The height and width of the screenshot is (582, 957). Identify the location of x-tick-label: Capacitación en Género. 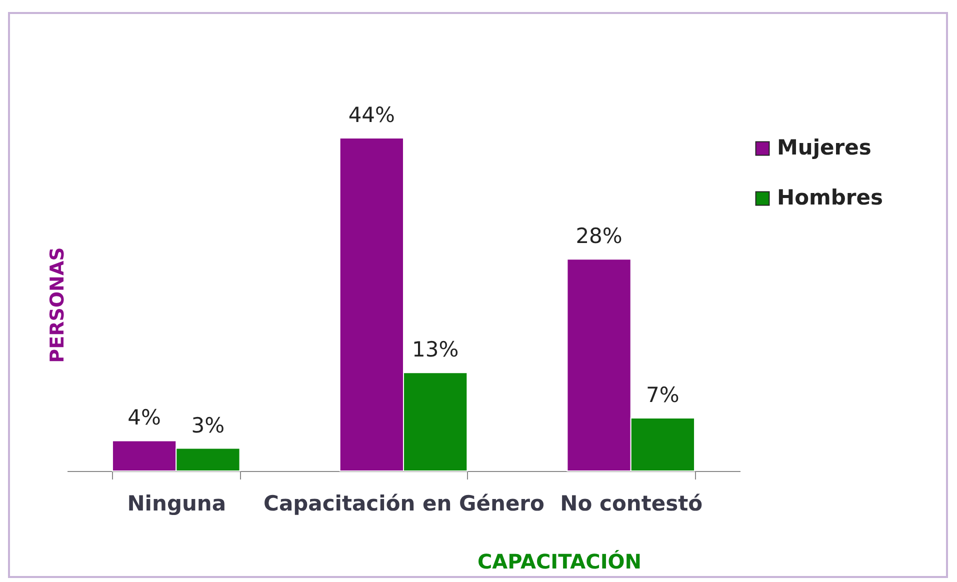
(404, 504).